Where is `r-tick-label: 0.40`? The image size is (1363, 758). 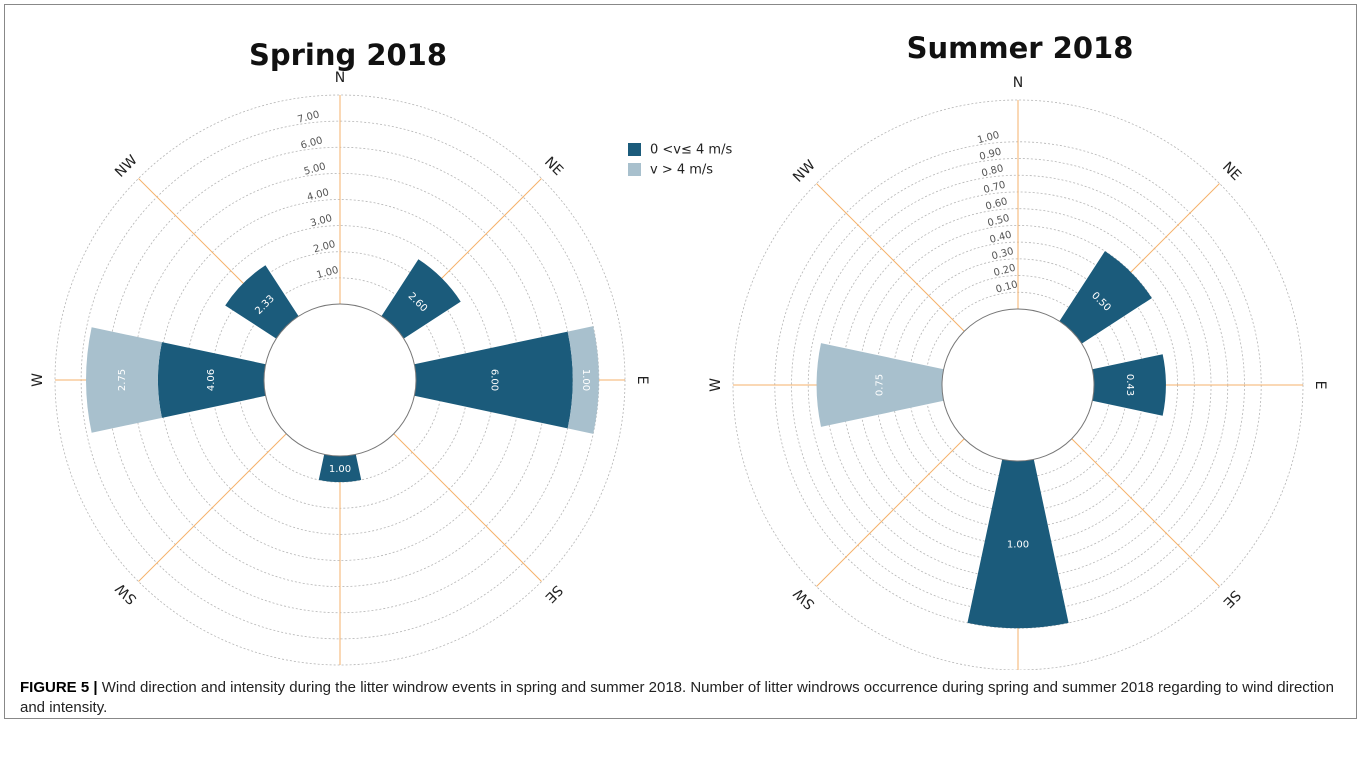 r-tick-label: 0.40 is located at coordinates (1001, 237).